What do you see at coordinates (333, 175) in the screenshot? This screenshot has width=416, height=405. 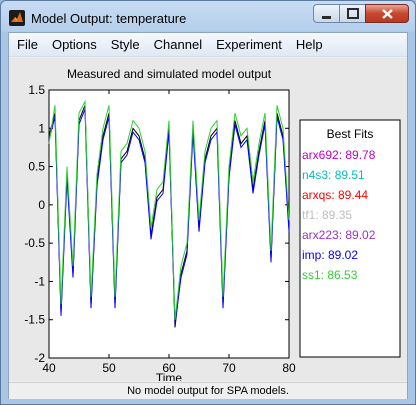 I see `best-fit-entry: n4s3: 89.51` at bounding box center [333, 175].